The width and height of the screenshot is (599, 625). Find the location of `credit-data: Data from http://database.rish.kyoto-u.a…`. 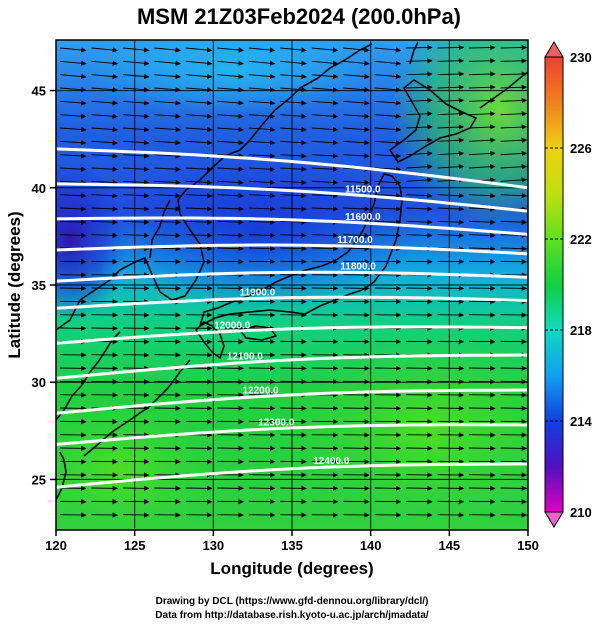

credit-data: Data from http://database.rish.kyoto-u.a… is located at coordinates (292, 615).